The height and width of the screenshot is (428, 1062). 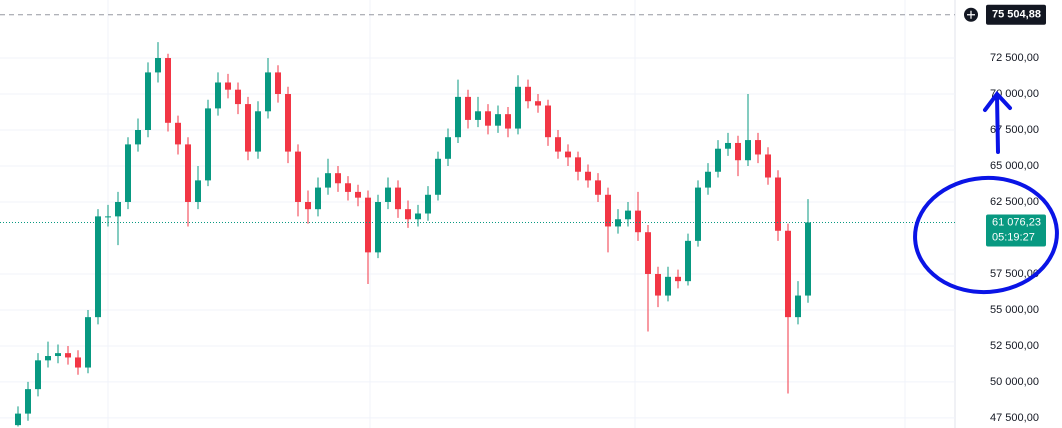 What do you see at coordinates (1014, 202) in the screenshot?
I see `y-tick-label: 62 500,00` at bounding box center [1014, 202].